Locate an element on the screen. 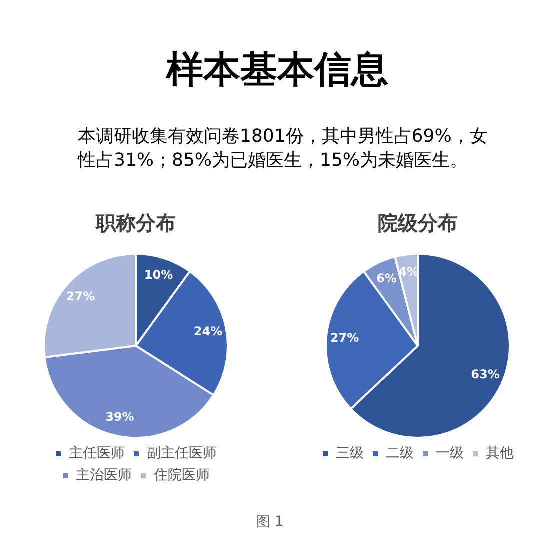 The height and width of the screenshot is (552, 555). legend-label: 二级 is located at coordinates (400, 454).